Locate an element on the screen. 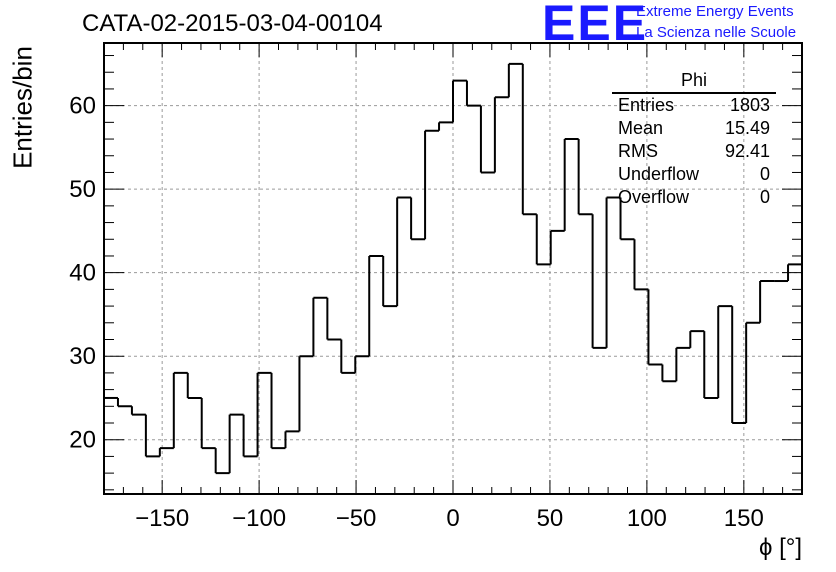 Image resolution: width=836 pixels, height=572 pixels. stats-row-underflow: Underflow 0 is located at coordinates (694, 174).